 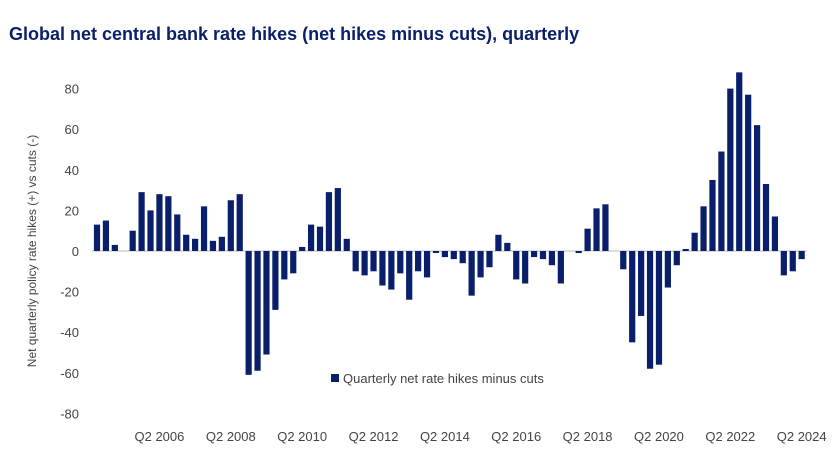 What do you see at coordinates (792, 261) in the screenshot?
I see `bar-q1-2024` at bounding box center [792, 261].